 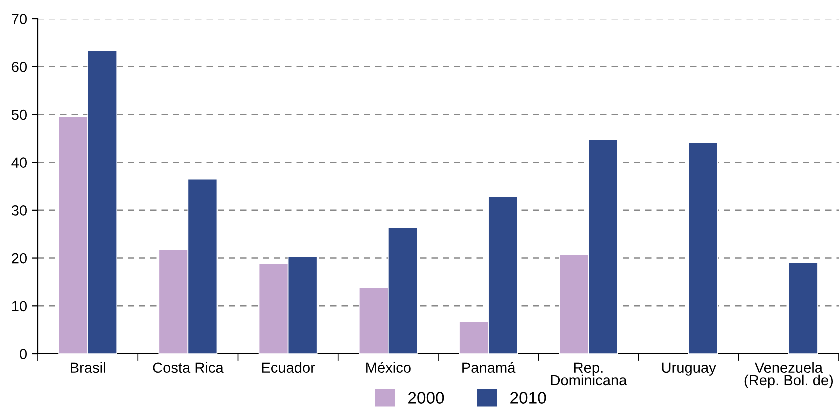 What do you see at coordinates (789, 375) in the screenshot?
I see `x-tick-label: Venezuela (Rep. Bol. de)` at bounding box center [789, 375].